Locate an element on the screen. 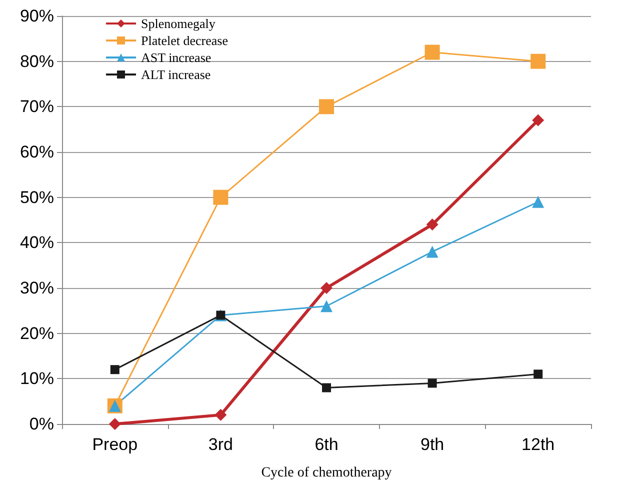  x-tick-label: Preop is located at coordinates (115, 444).